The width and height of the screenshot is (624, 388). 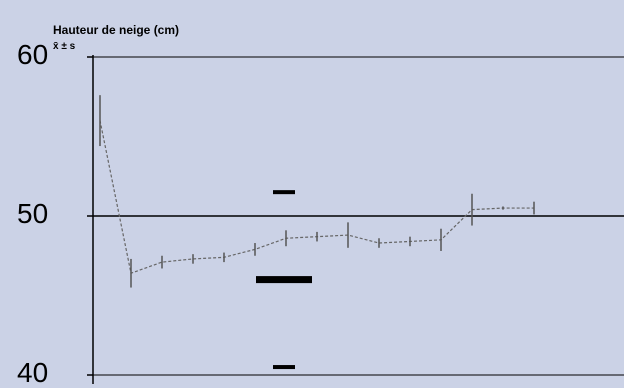 I want to click on y-tick-label-40: 40, so click(x=33, y=372).